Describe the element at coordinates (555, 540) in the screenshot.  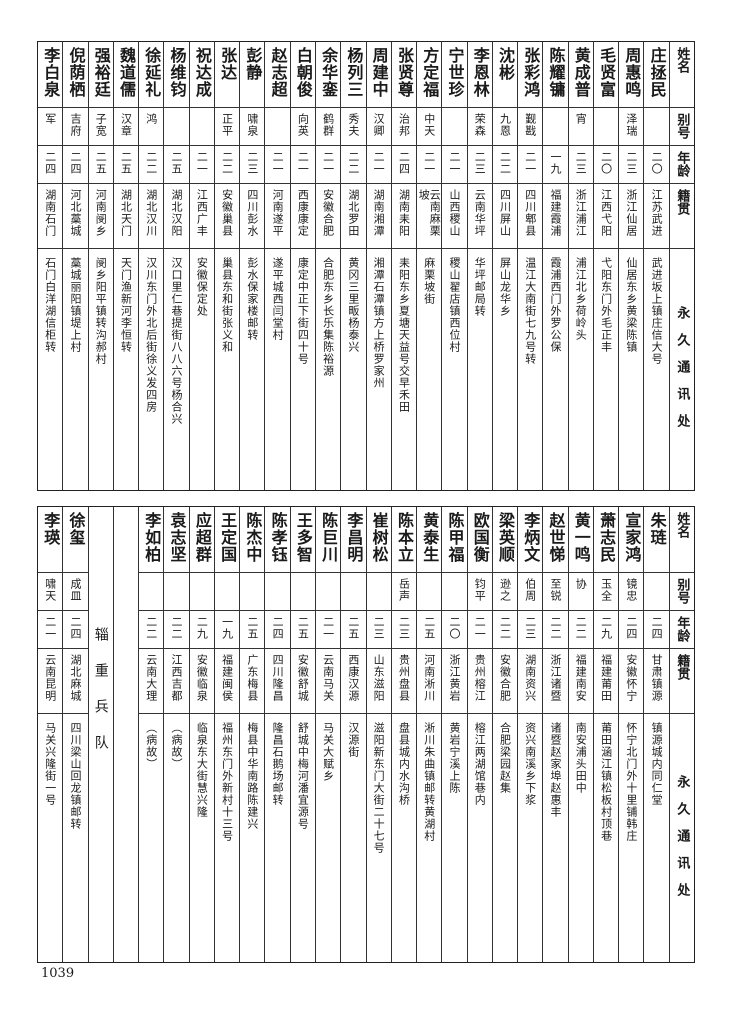
I see `person-name: 赵世悌` at that location.